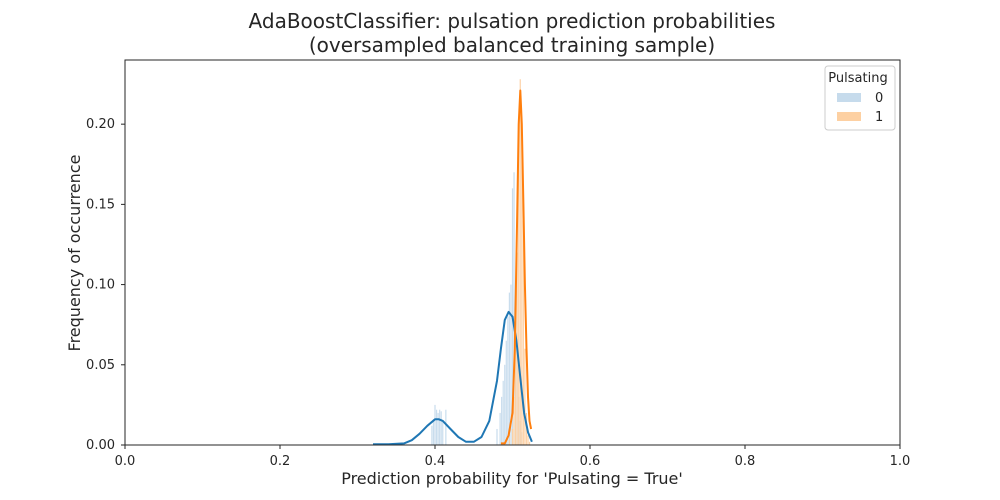 The height and width of the screenshot is (500, 1000). Describe the element at coordinates (512, 45) in the screenshot. I see `chart-subtitle: (oversampled balanced training sample)` at that location.